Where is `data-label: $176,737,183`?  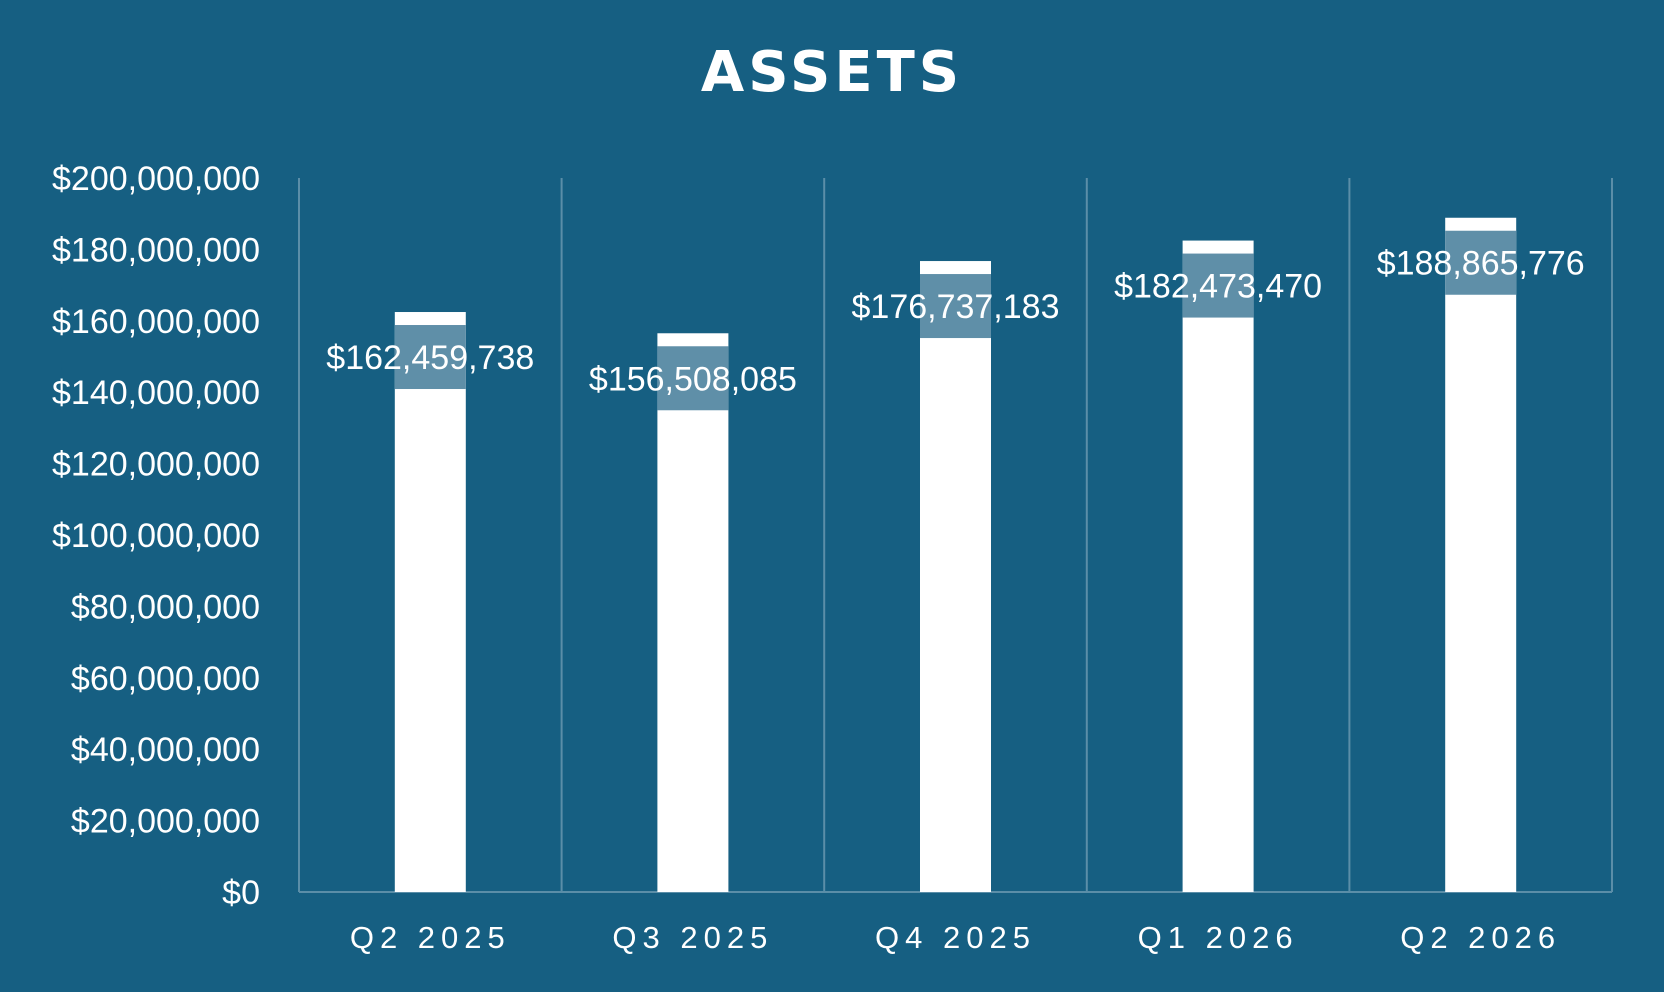
data-label: $176,737,183 is located at coordinates (956, 307).